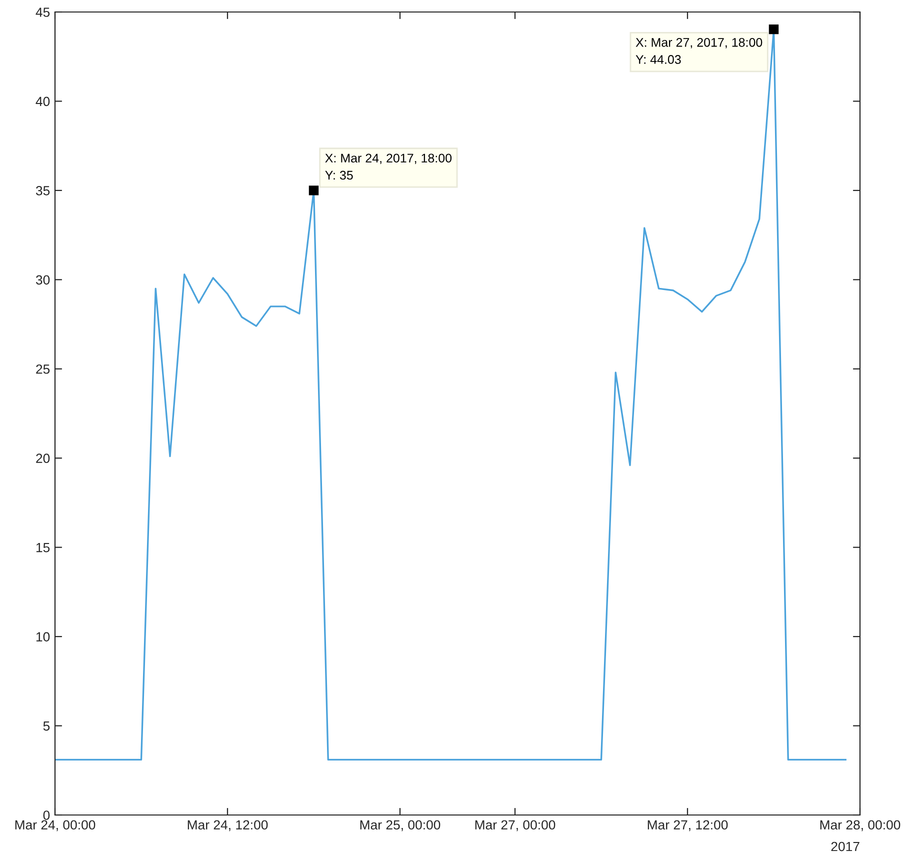  Describe the element at coordinates (515, 826) in the screenshot. I see `x-tick-label: Mar 27, 00:00` at that location.